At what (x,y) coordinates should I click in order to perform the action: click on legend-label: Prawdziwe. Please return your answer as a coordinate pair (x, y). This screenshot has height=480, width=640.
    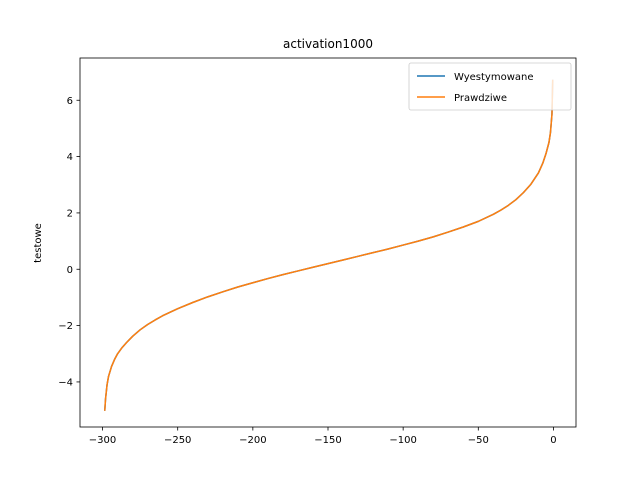
    Looking at the image, I should click on (480, 98).